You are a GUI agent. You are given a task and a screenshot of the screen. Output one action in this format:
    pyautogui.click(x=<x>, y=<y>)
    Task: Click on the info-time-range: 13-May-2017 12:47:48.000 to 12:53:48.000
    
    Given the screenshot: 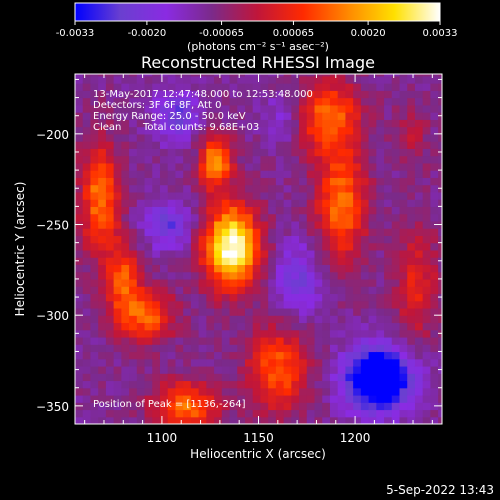 What is the action you would take?
    pyautogui.click(x=203, y=94)
    